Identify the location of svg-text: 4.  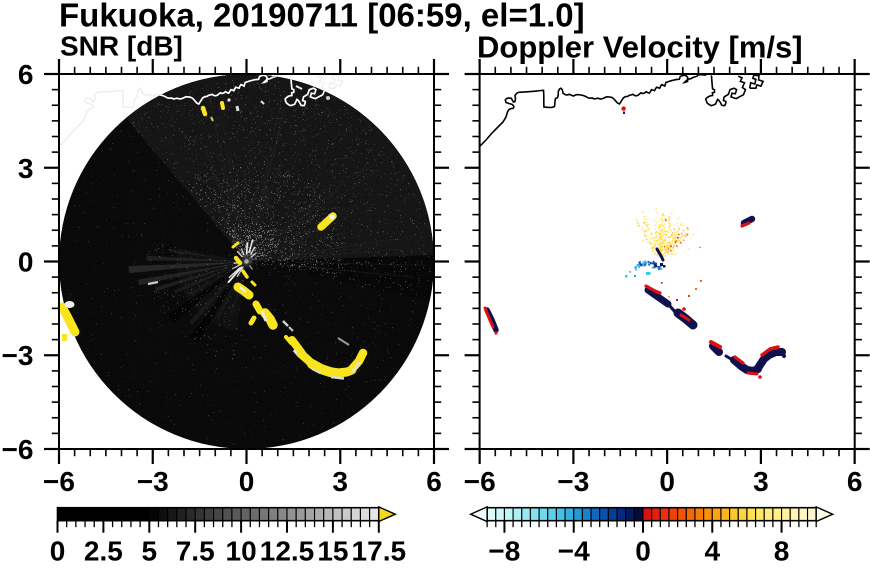
(713, 551).